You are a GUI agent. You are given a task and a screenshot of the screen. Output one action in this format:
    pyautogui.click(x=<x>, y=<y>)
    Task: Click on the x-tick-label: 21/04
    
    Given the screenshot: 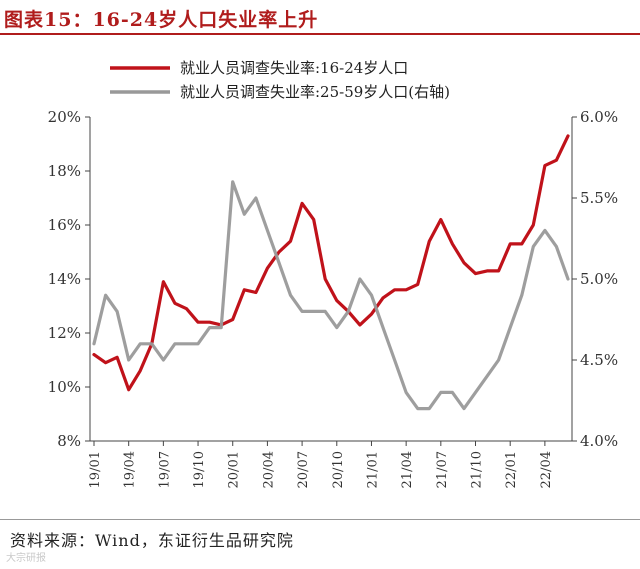 What is the action you would take?
    pyautogui.click(x=407, y=469)
    